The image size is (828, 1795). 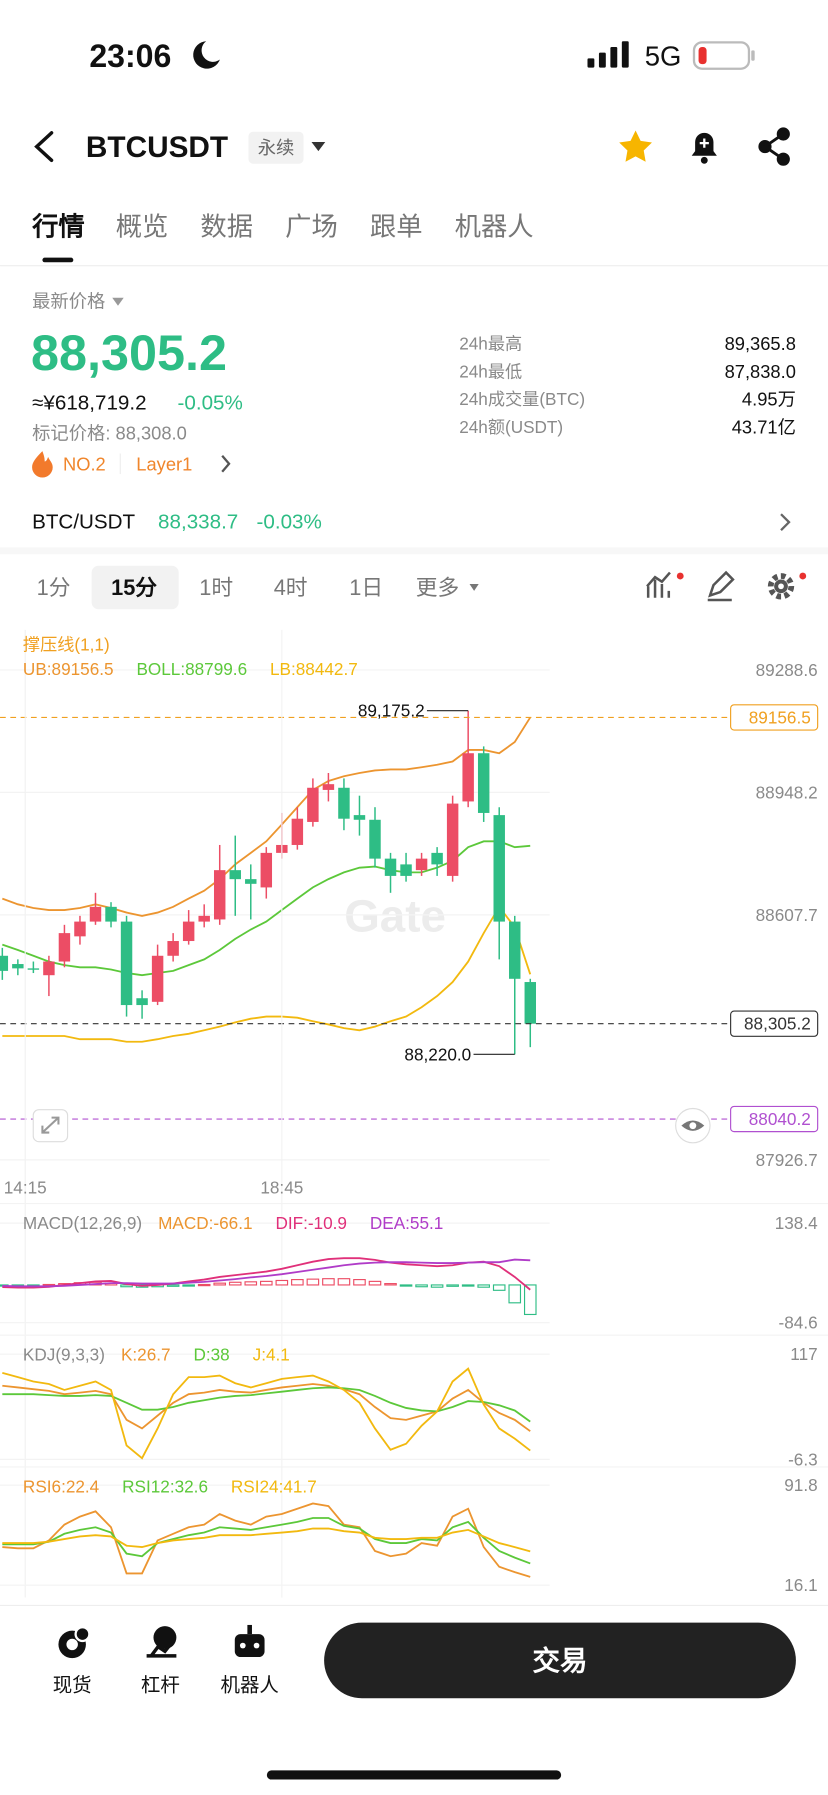 I want to click on tab: 概览, so click(x=142, y=227).